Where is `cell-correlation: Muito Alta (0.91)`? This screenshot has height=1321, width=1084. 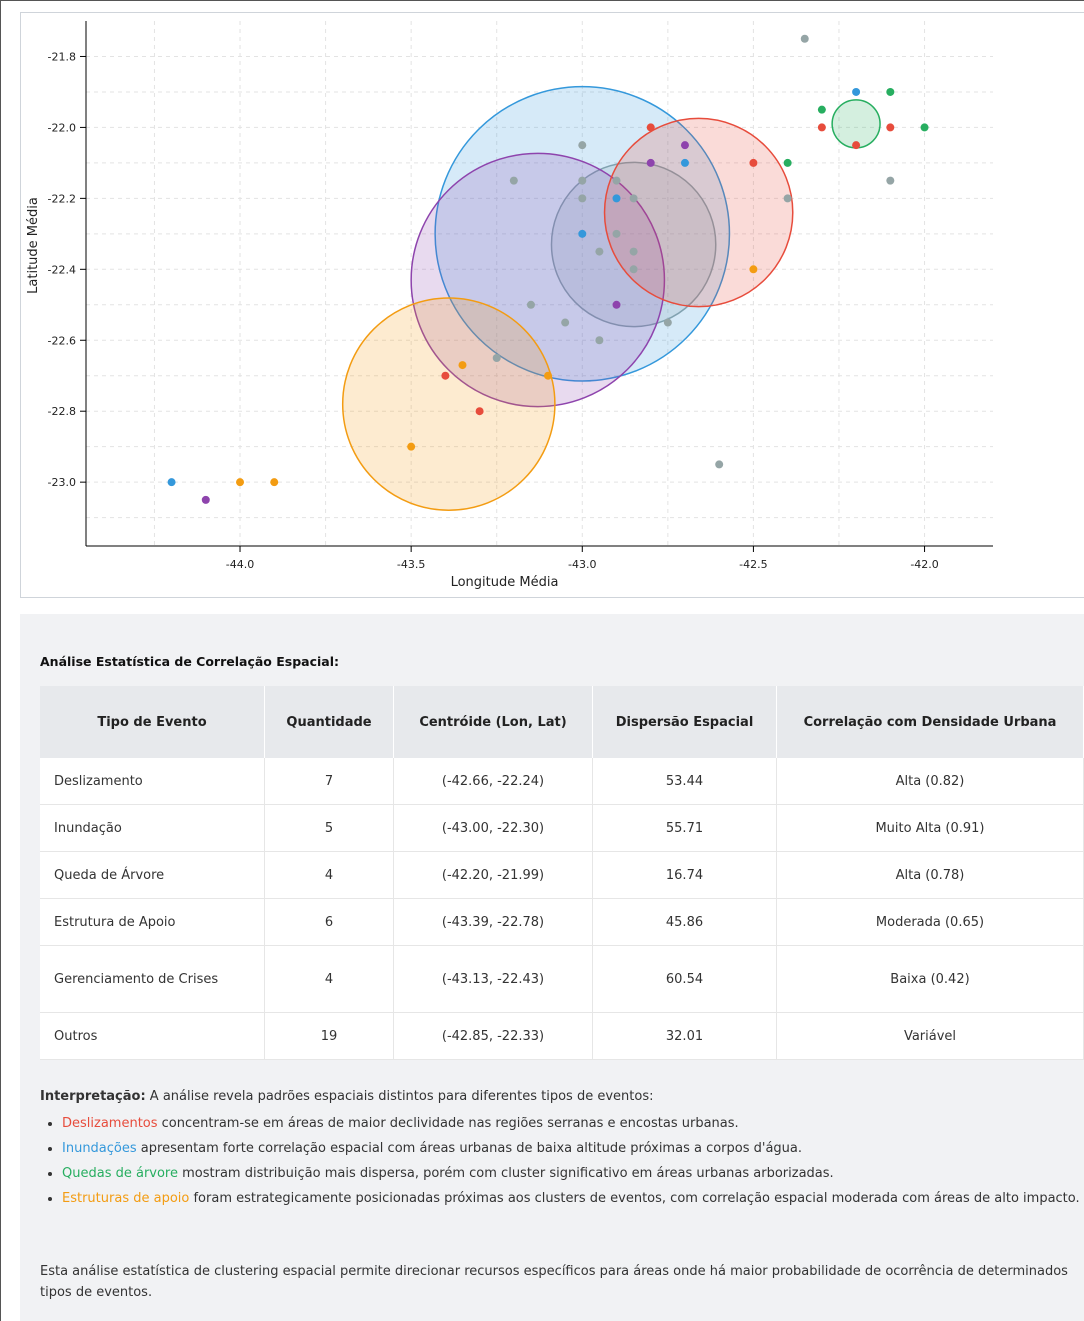
cell-correlation: Muito Alta (0.91) is located at coordinates (930, 828).